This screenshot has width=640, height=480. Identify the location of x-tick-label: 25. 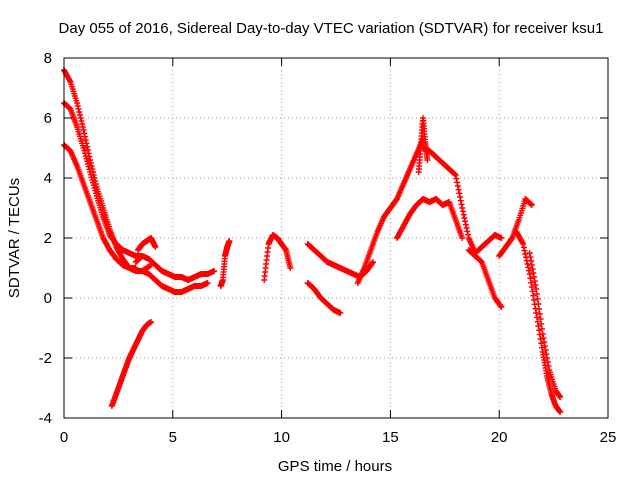
(608, 437).